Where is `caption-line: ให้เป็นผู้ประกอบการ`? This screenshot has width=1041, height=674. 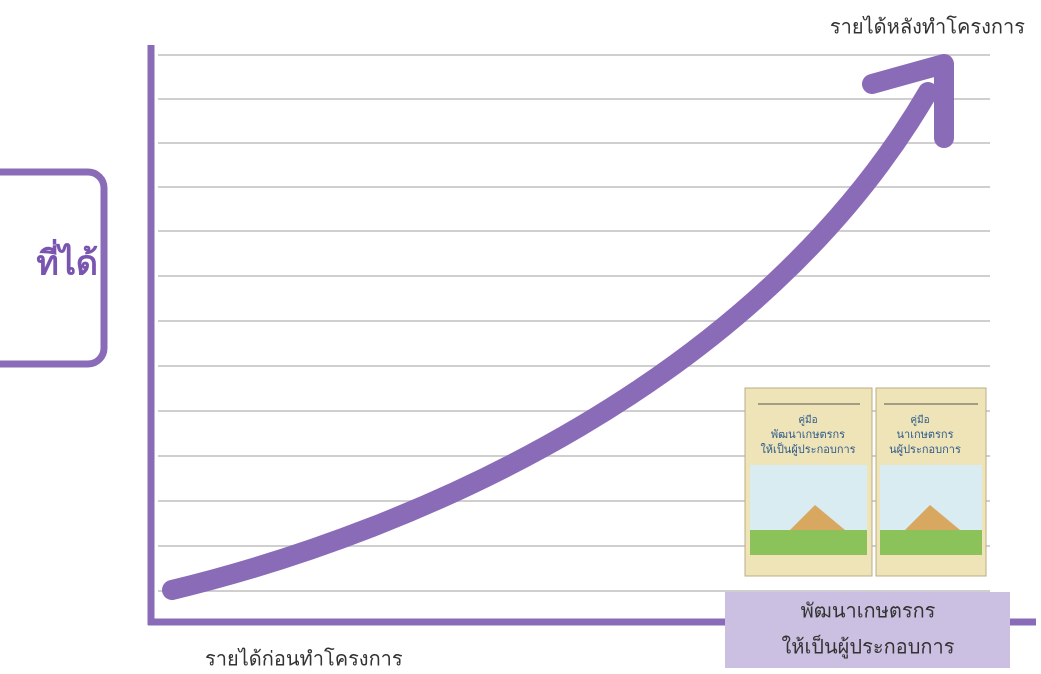
caption-line: ให้เป็นผู้ประกอบการ is located at coordinates (868, 647).